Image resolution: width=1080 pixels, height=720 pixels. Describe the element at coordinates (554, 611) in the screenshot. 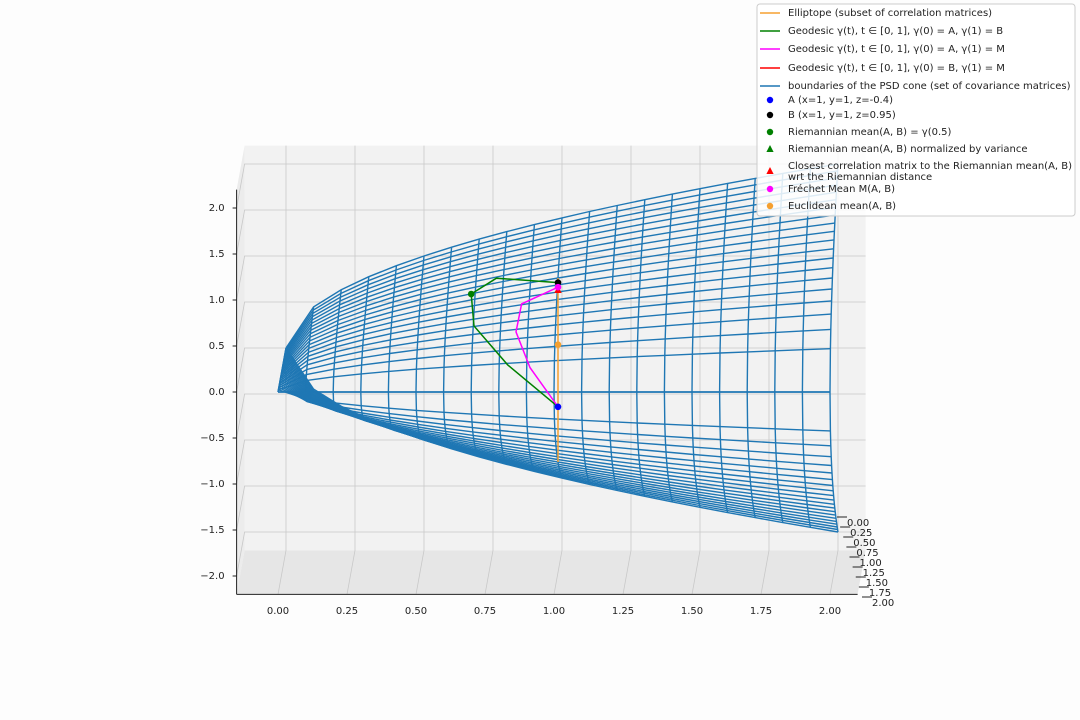

I see `x-tick-label: 1.00` at that location.